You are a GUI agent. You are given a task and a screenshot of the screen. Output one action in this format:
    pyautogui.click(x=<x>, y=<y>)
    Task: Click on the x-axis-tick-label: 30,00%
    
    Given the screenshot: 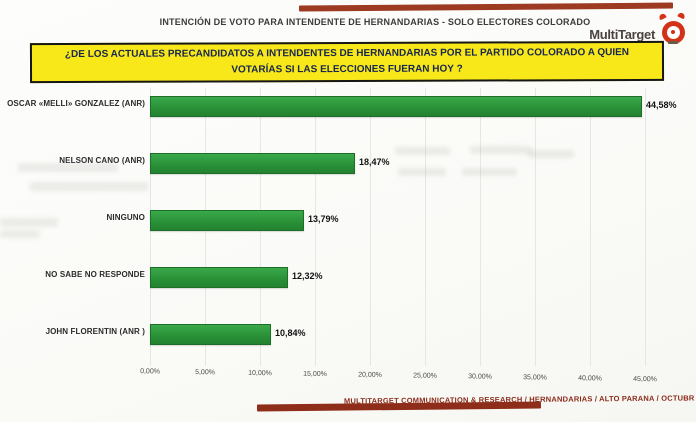 What is the action you would take?
    pyautogui.click(x=480, y=377)
    